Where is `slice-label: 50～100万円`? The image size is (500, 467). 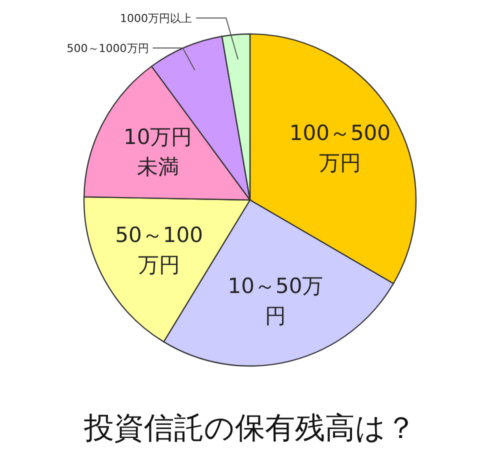
slice-label: 50～100万円 is located at coordinates (159, 250).